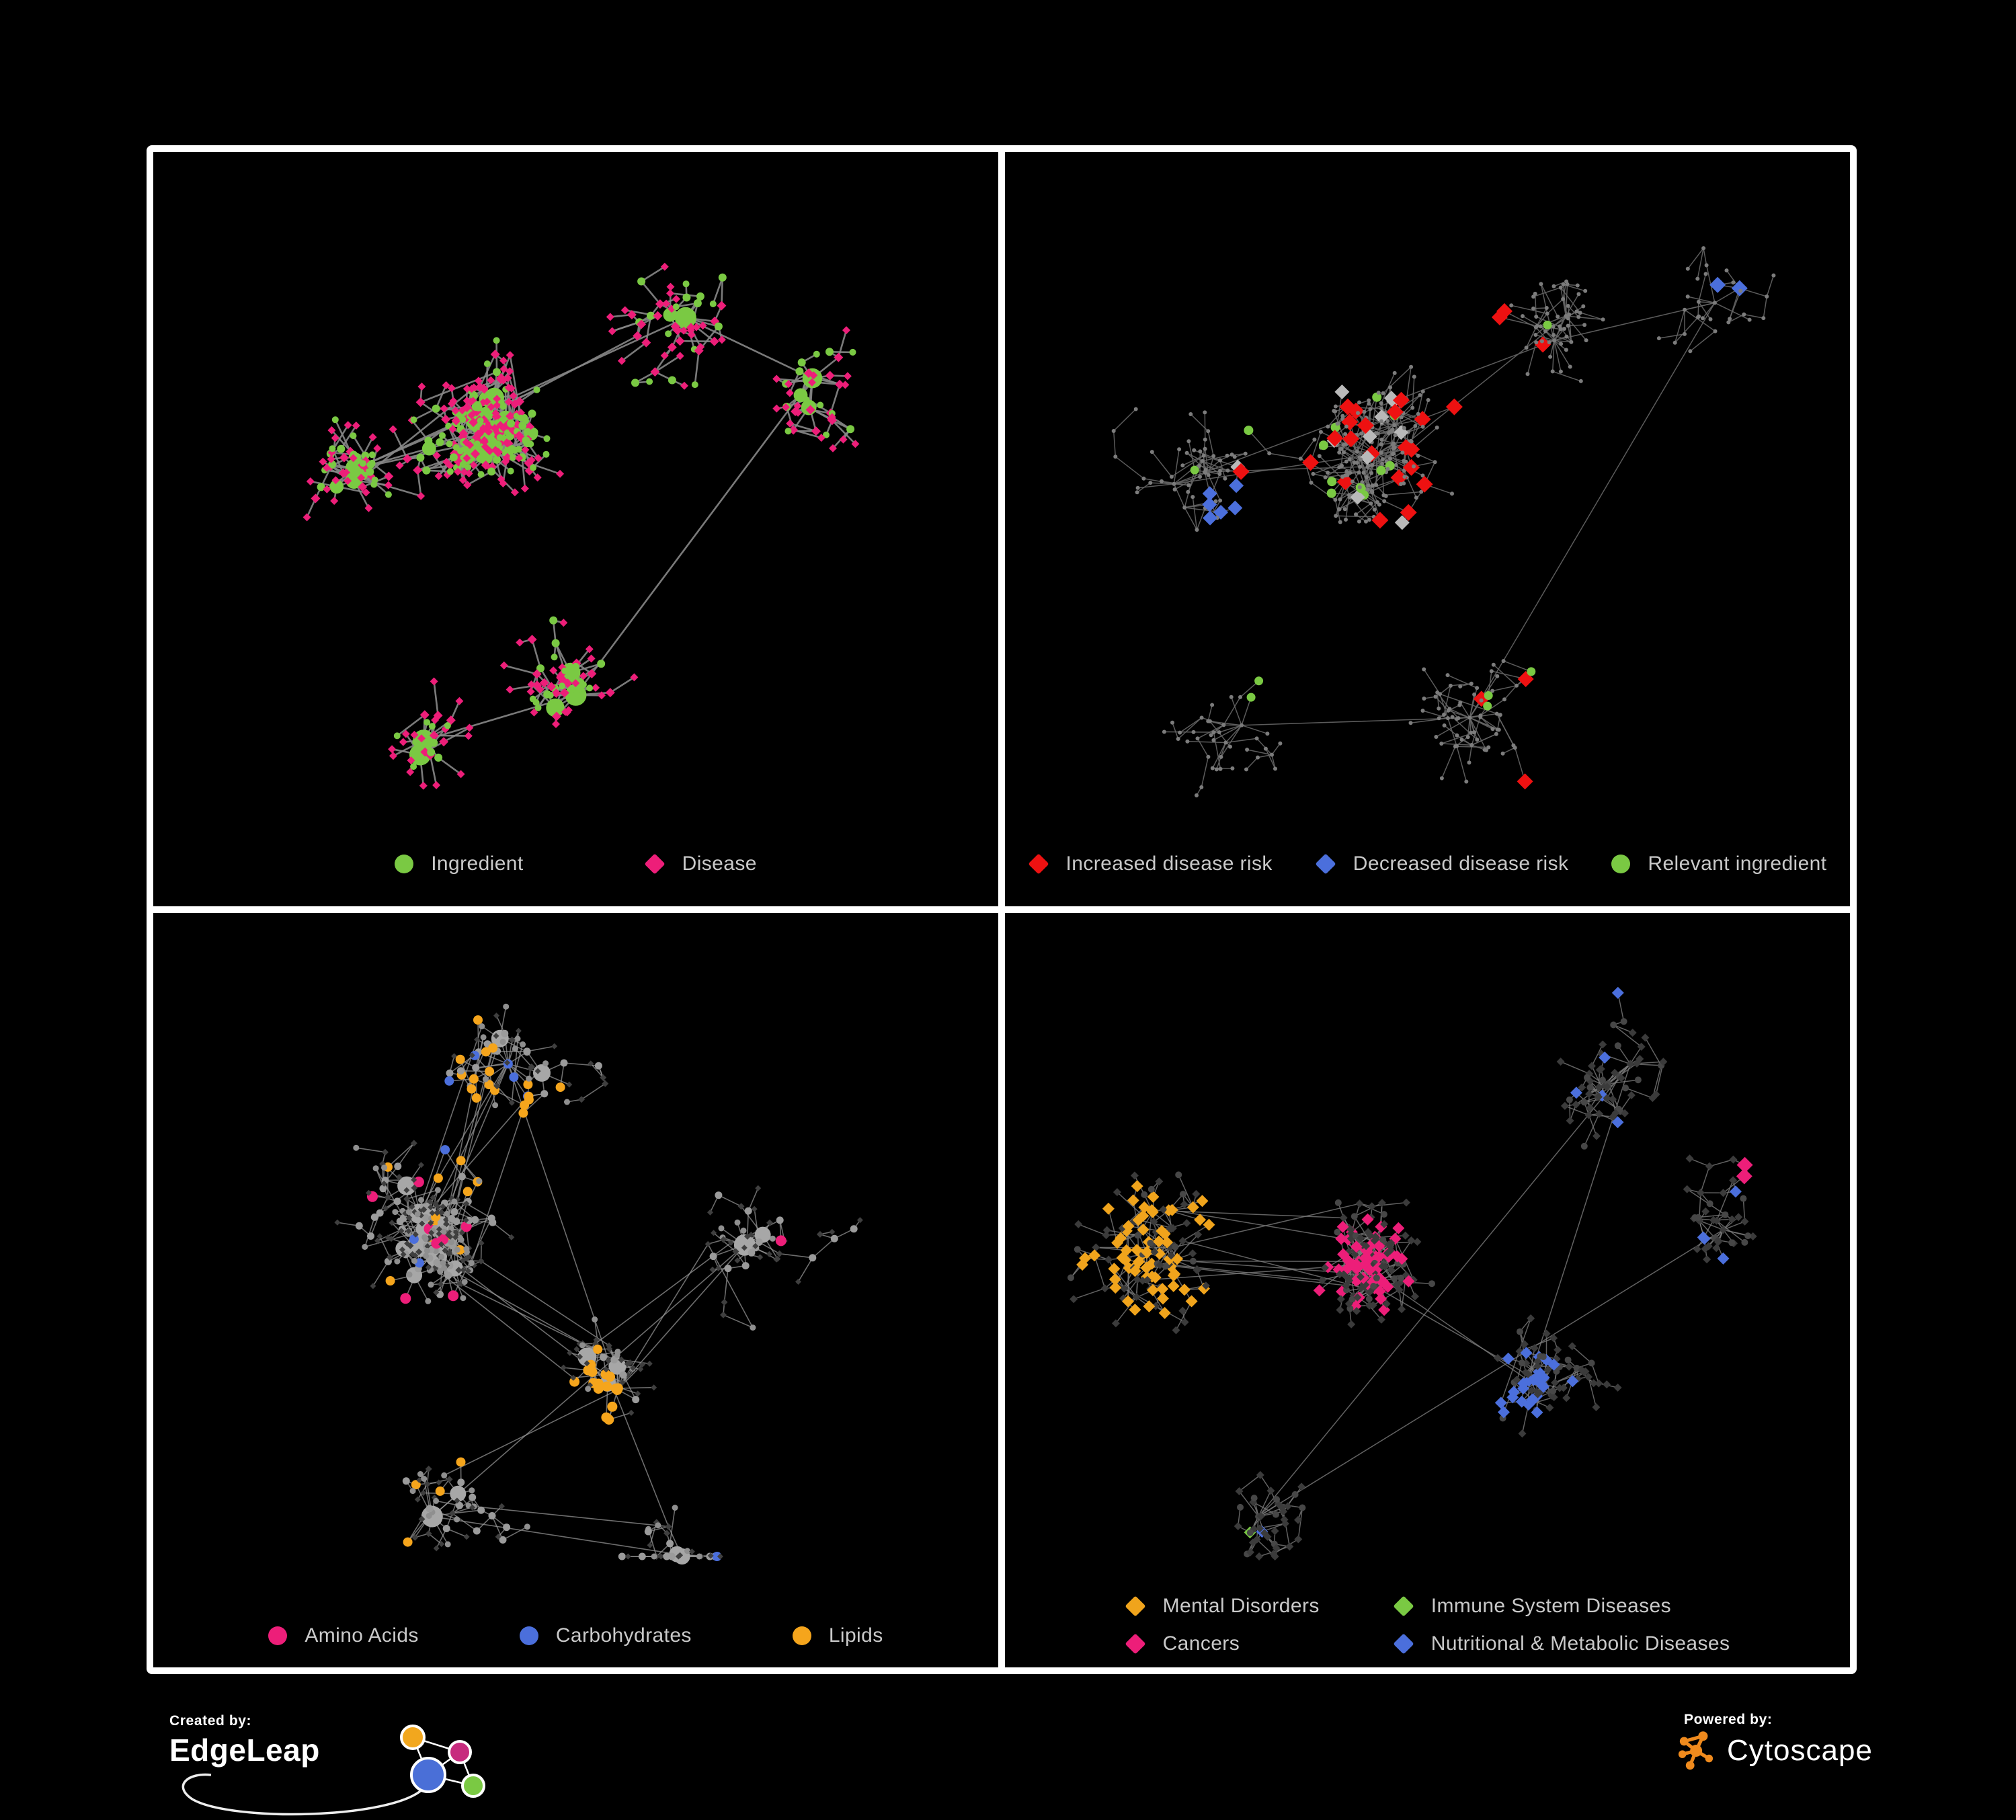 The width and height of the screenshot is (2016, 1820). I want to click on legend-label: Nutritional & Metabolic Diseases, so click(1580, 1643).